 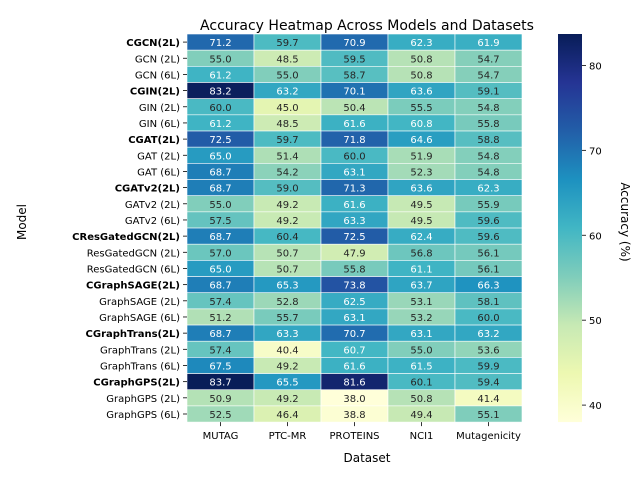 What do you see at coordinates (140, 350) in the screenshot?
I see `row-label: GraphTrans (2L)` at bounding box center [140, 350].